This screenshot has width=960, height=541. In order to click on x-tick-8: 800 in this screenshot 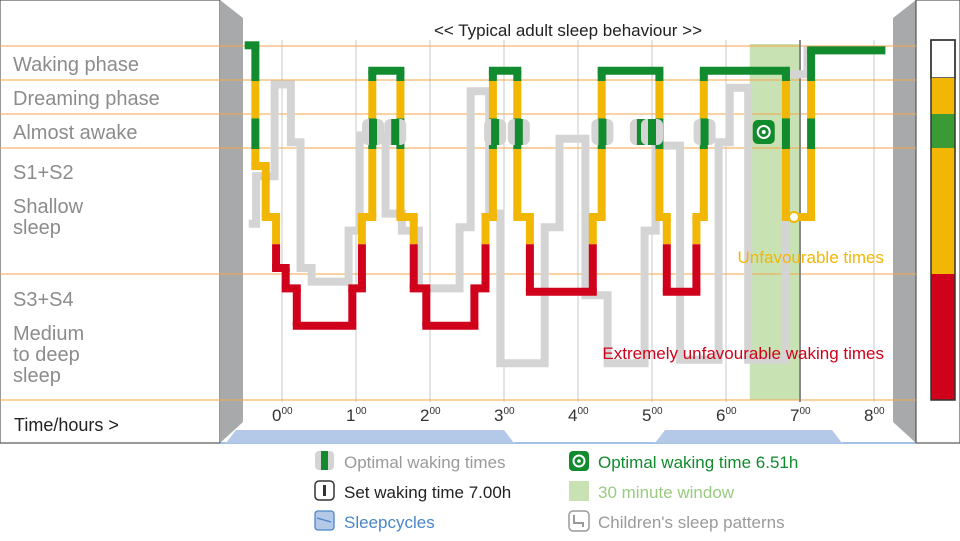, I will do `click(874, 415)`.